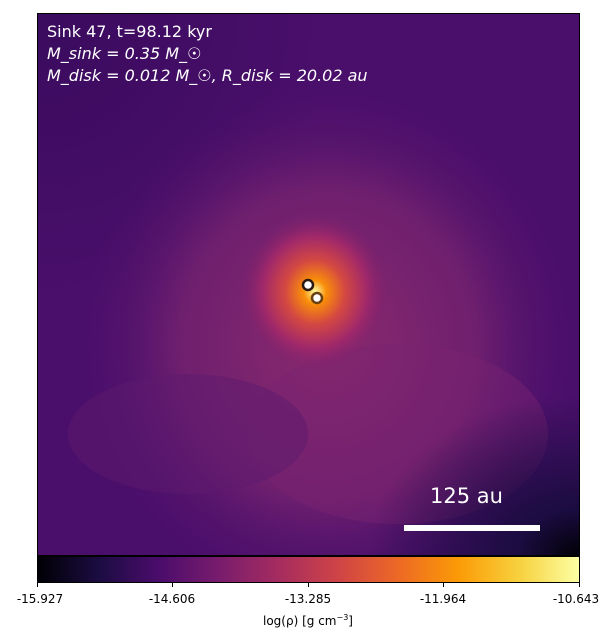 The width and height of the screenshot is (615, 644). Describe the element at coordinates (40, 599) in the screenshot. I see `colorbar-tick-label: -15.927` at that location.